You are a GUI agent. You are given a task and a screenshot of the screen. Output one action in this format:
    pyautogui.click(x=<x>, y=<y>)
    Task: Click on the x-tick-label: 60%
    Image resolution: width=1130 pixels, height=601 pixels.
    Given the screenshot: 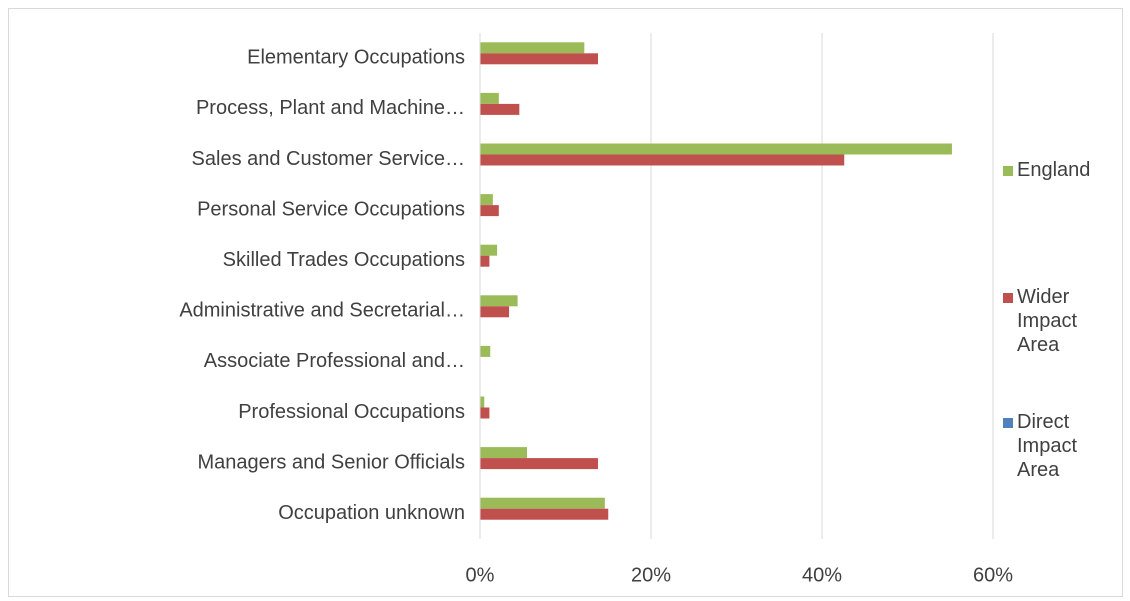 What is the action you would take?
    pyautogui.click(x=993, y=575)
    